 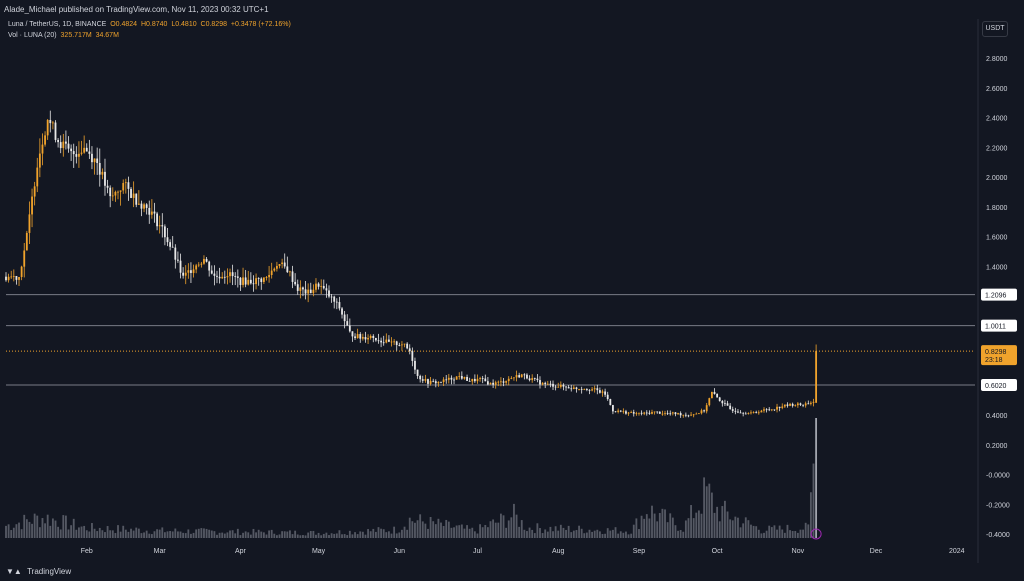 I want to click on y-tick-label: -0.0000, so click(x=998, y=476).